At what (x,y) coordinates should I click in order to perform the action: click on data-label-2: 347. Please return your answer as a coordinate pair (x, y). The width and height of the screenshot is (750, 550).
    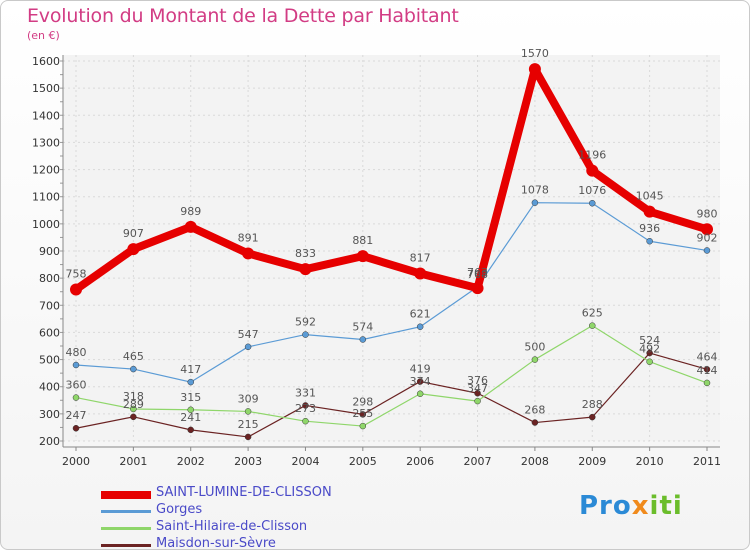
    Looking at the image, I should click on (477, 388).